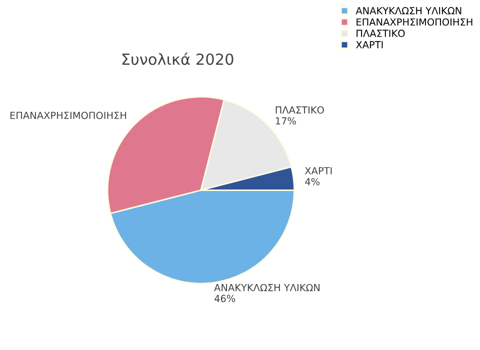 The height and width of the screenshot is (350, 480). Describe the element at coordinates (312, 182) in the screenshot. I see `data-label: 4%` at that location.